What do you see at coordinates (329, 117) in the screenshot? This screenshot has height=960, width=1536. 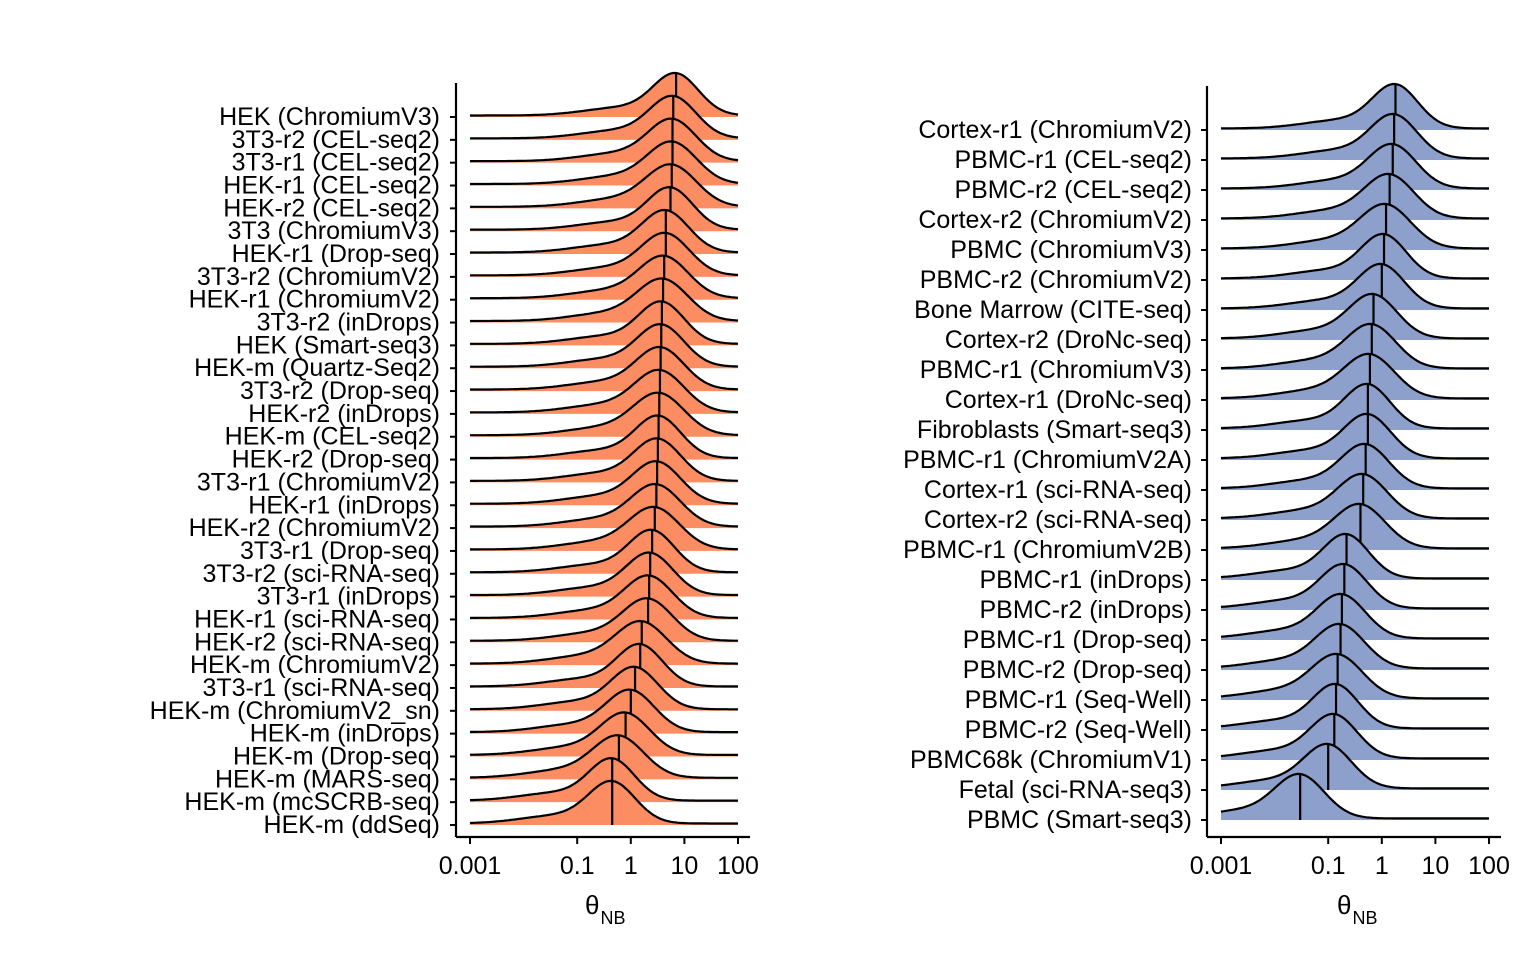 I see `left-y-label: HEK (ChromiumV3)` at bounding box center [329, 117].